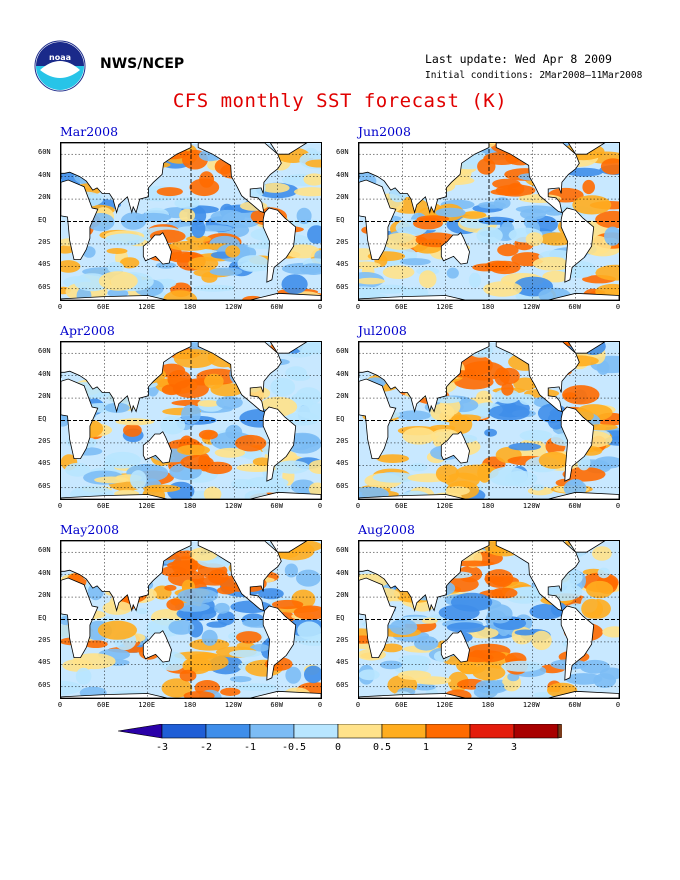 This screenshot has height=880, width=680. What do you see at coordinates (489, 619) in the screenshot?
I see `sst-map-aug2008` at bounding box center [489, 619].